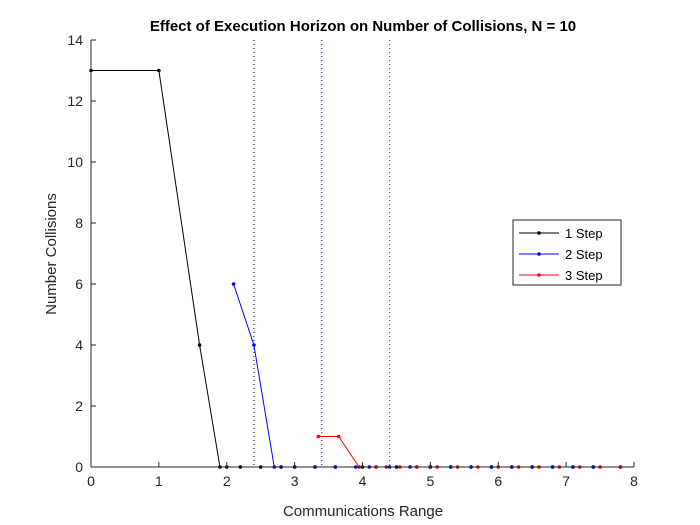 The image size is (700, 525). Describe the element at coordinates (79, 345) in the screenshot. I see `y-tick-label: 4` at that location.